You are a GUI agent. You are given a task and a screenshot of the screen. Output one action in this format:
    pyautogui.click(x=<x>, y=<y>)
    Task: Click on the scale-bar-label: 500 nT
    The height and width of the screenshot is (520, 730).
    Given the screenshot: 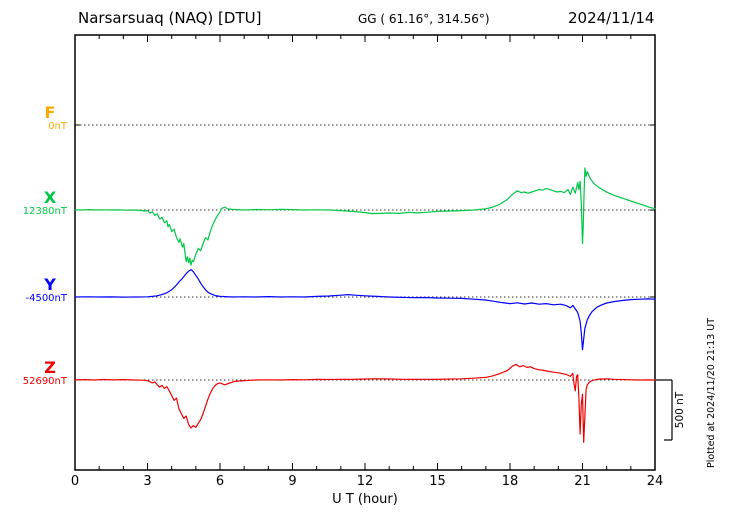 What is the action you would take?
    pyautogui.click(x=680, y=409)
    